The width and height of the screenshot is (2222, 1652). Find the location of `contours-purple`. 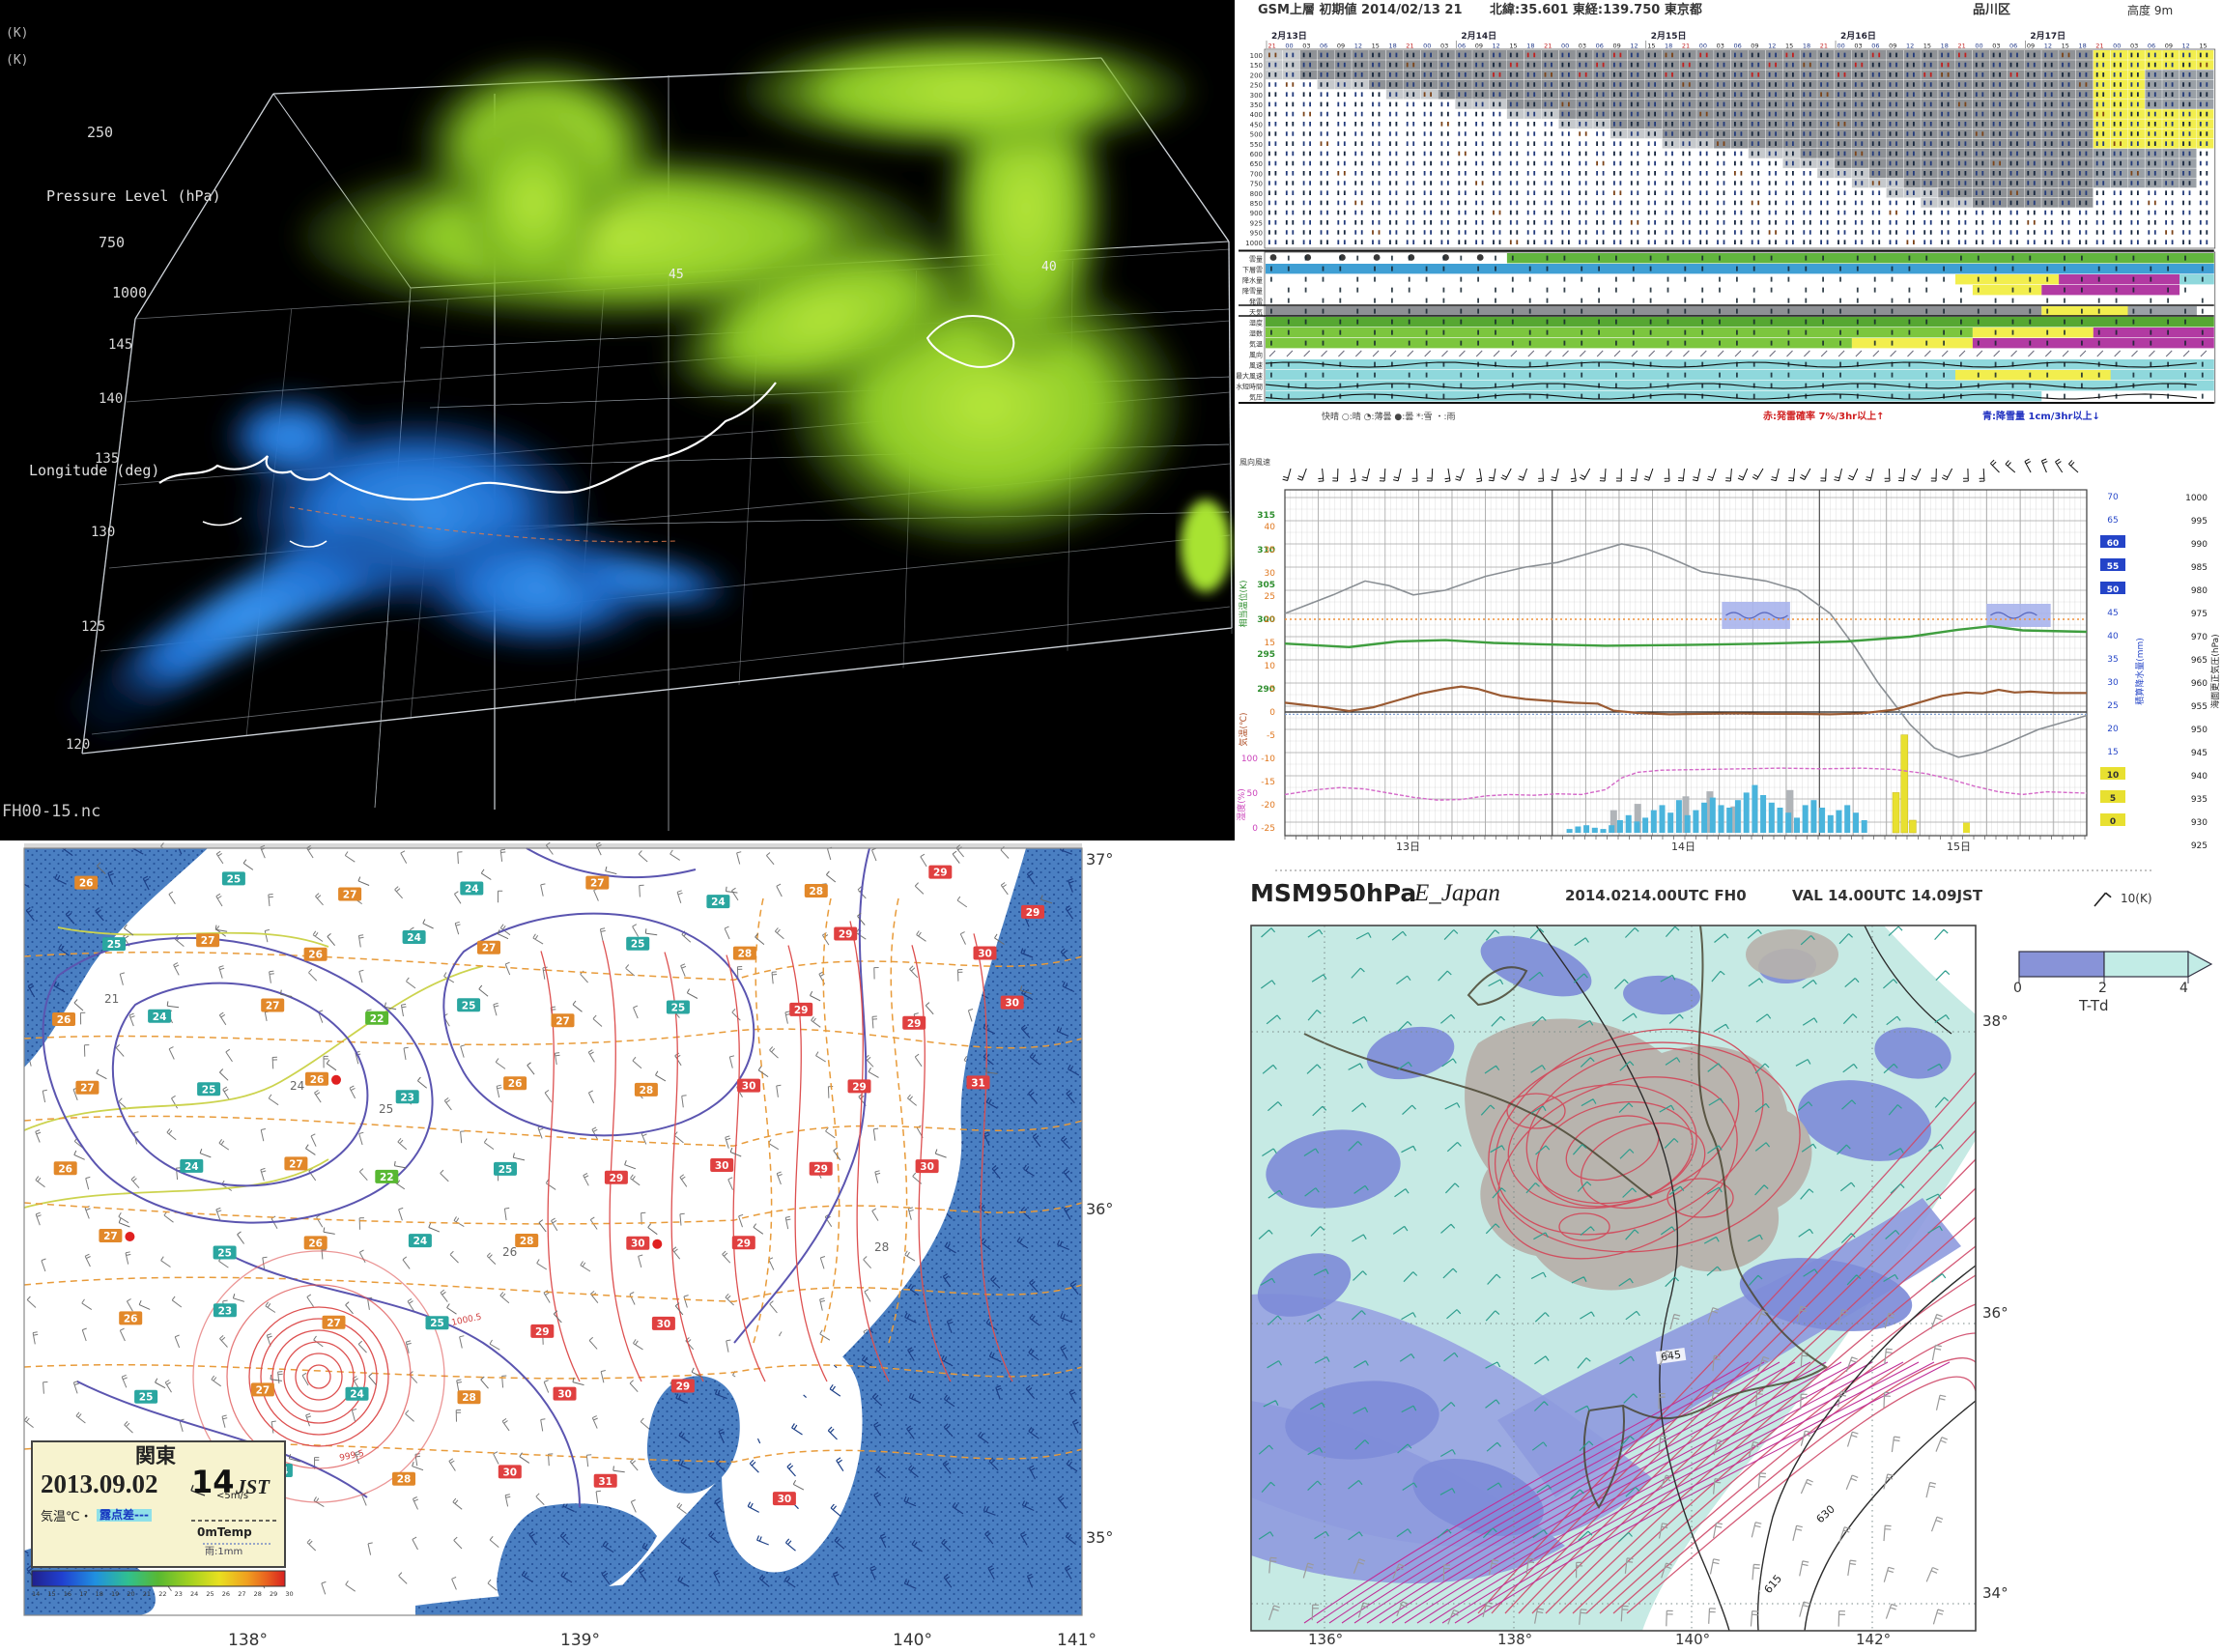

contours-purple is located at coordinates (456, 1177).